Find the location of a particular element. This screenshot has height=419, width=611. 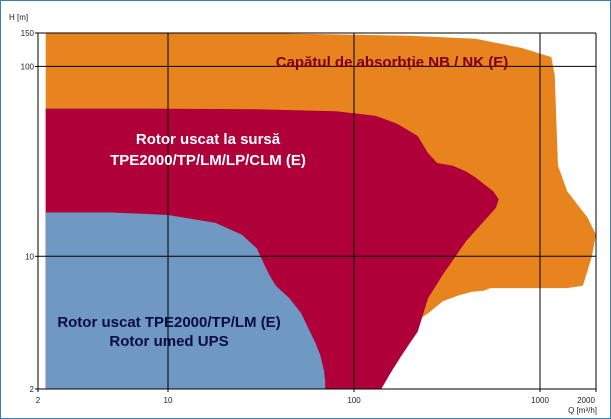

y-tick-label: 2 is located at coordinates (32, 389).